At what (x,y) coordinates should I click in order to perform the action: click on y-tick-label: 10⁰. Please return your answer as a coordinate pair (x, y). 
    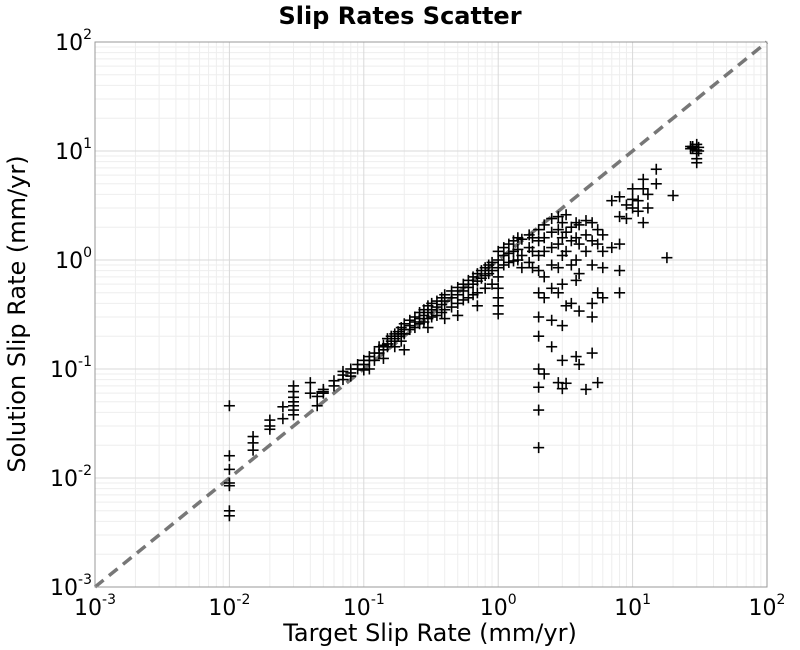
    Looking at the image, I should click on (73, 259).